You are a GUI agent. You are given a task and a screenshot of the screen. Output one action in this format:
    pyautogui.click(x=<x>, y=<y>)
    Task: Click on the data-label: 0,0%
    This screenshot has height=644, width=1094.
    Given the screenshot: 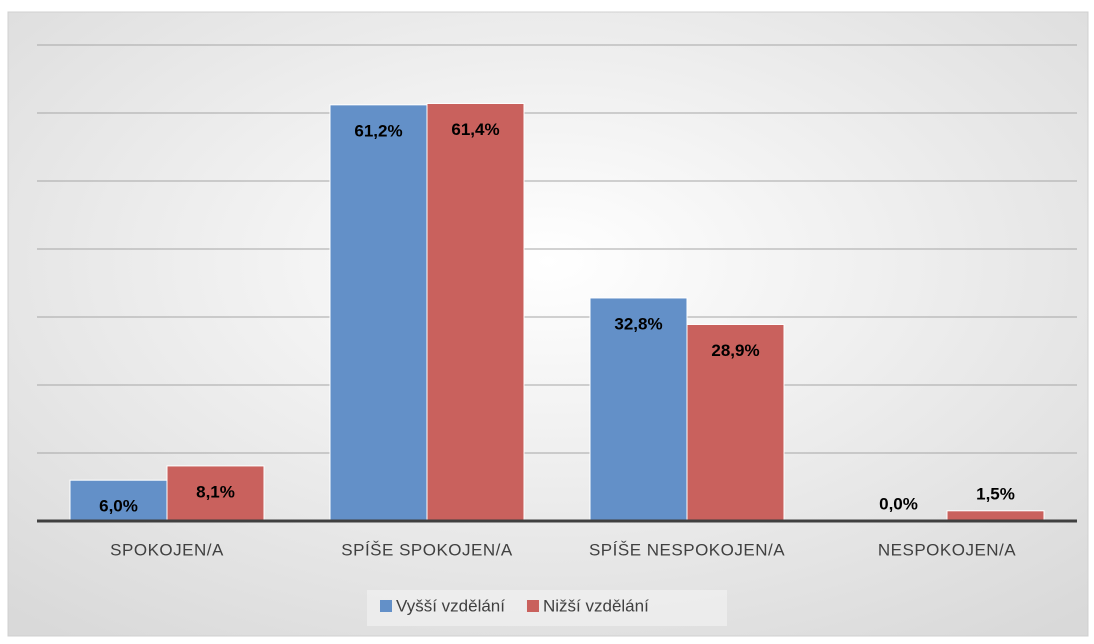 What is the action you would take?
    pyautogui.click(x=898, y=503)
    